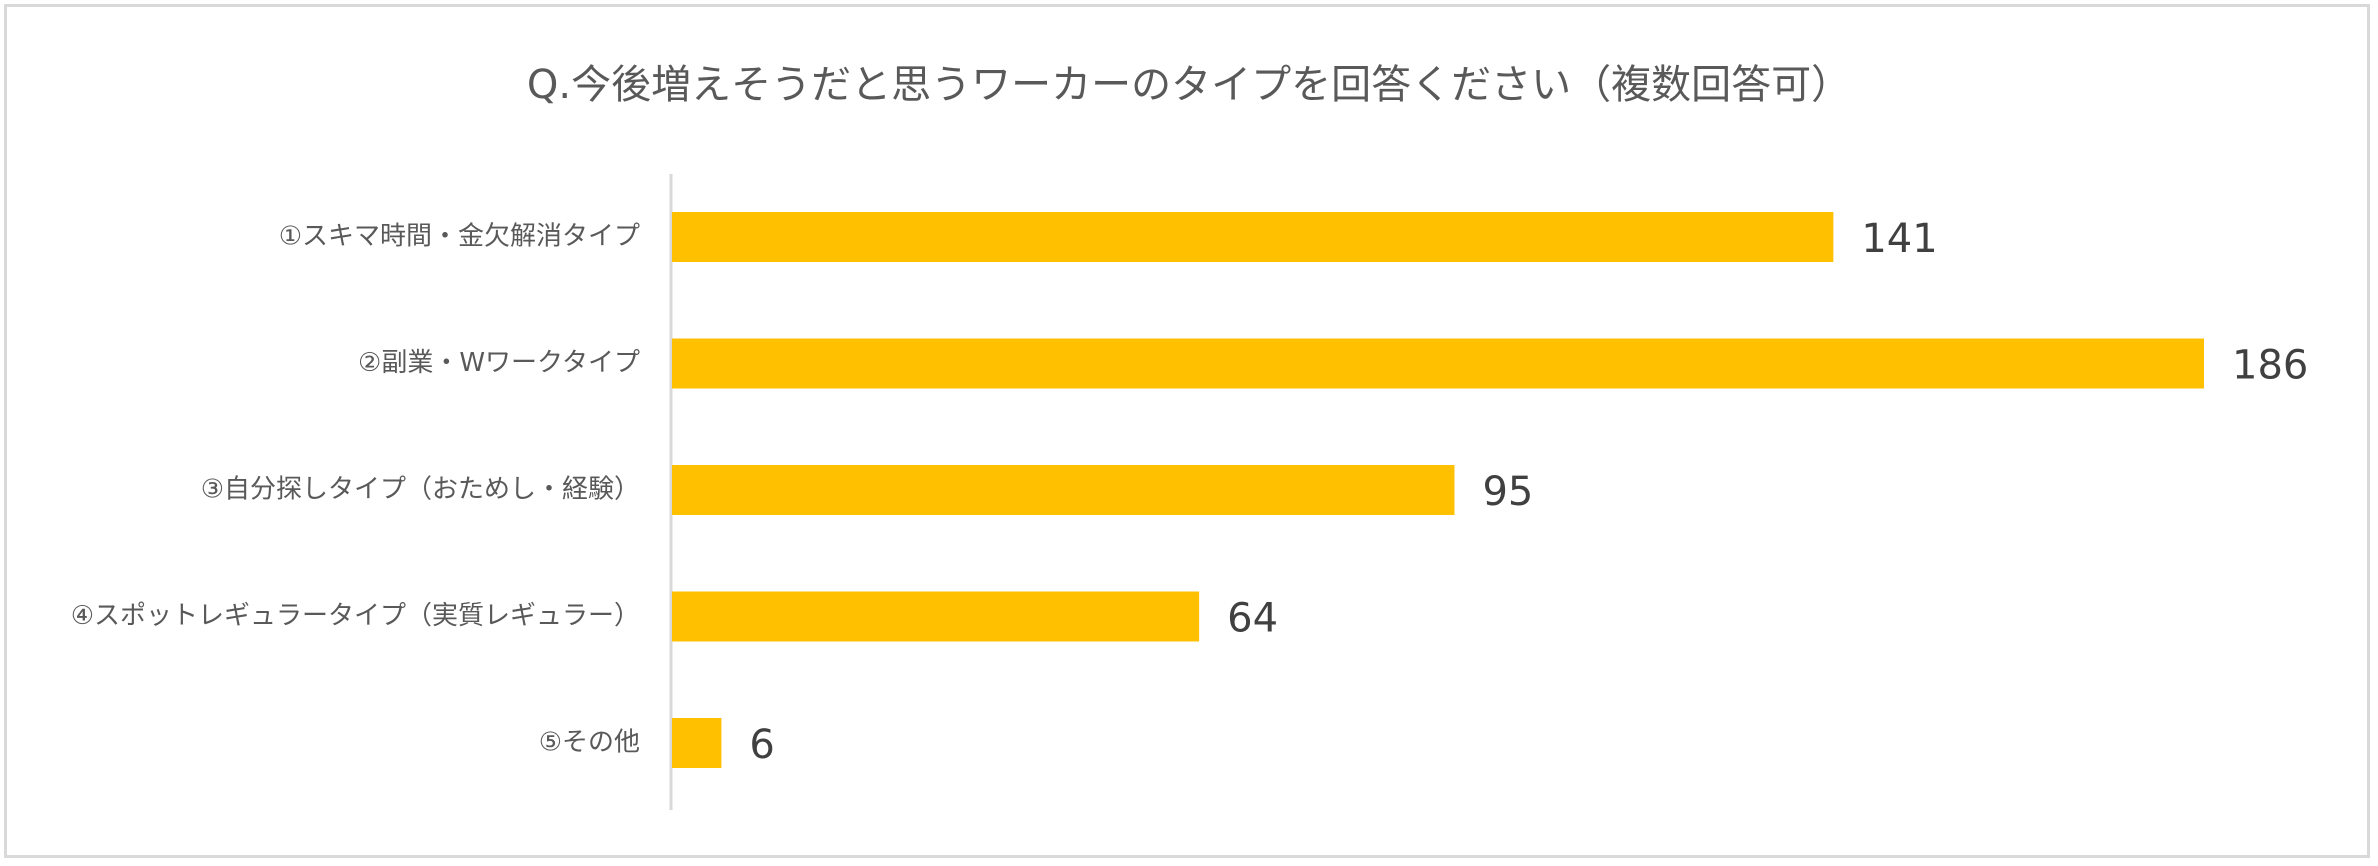 Image resolution: width=2378 pixels, height=866 pixels. Describe the element at coordinates (1899, 239) in the screenshot. I see `data-label-1: 141` at that location.